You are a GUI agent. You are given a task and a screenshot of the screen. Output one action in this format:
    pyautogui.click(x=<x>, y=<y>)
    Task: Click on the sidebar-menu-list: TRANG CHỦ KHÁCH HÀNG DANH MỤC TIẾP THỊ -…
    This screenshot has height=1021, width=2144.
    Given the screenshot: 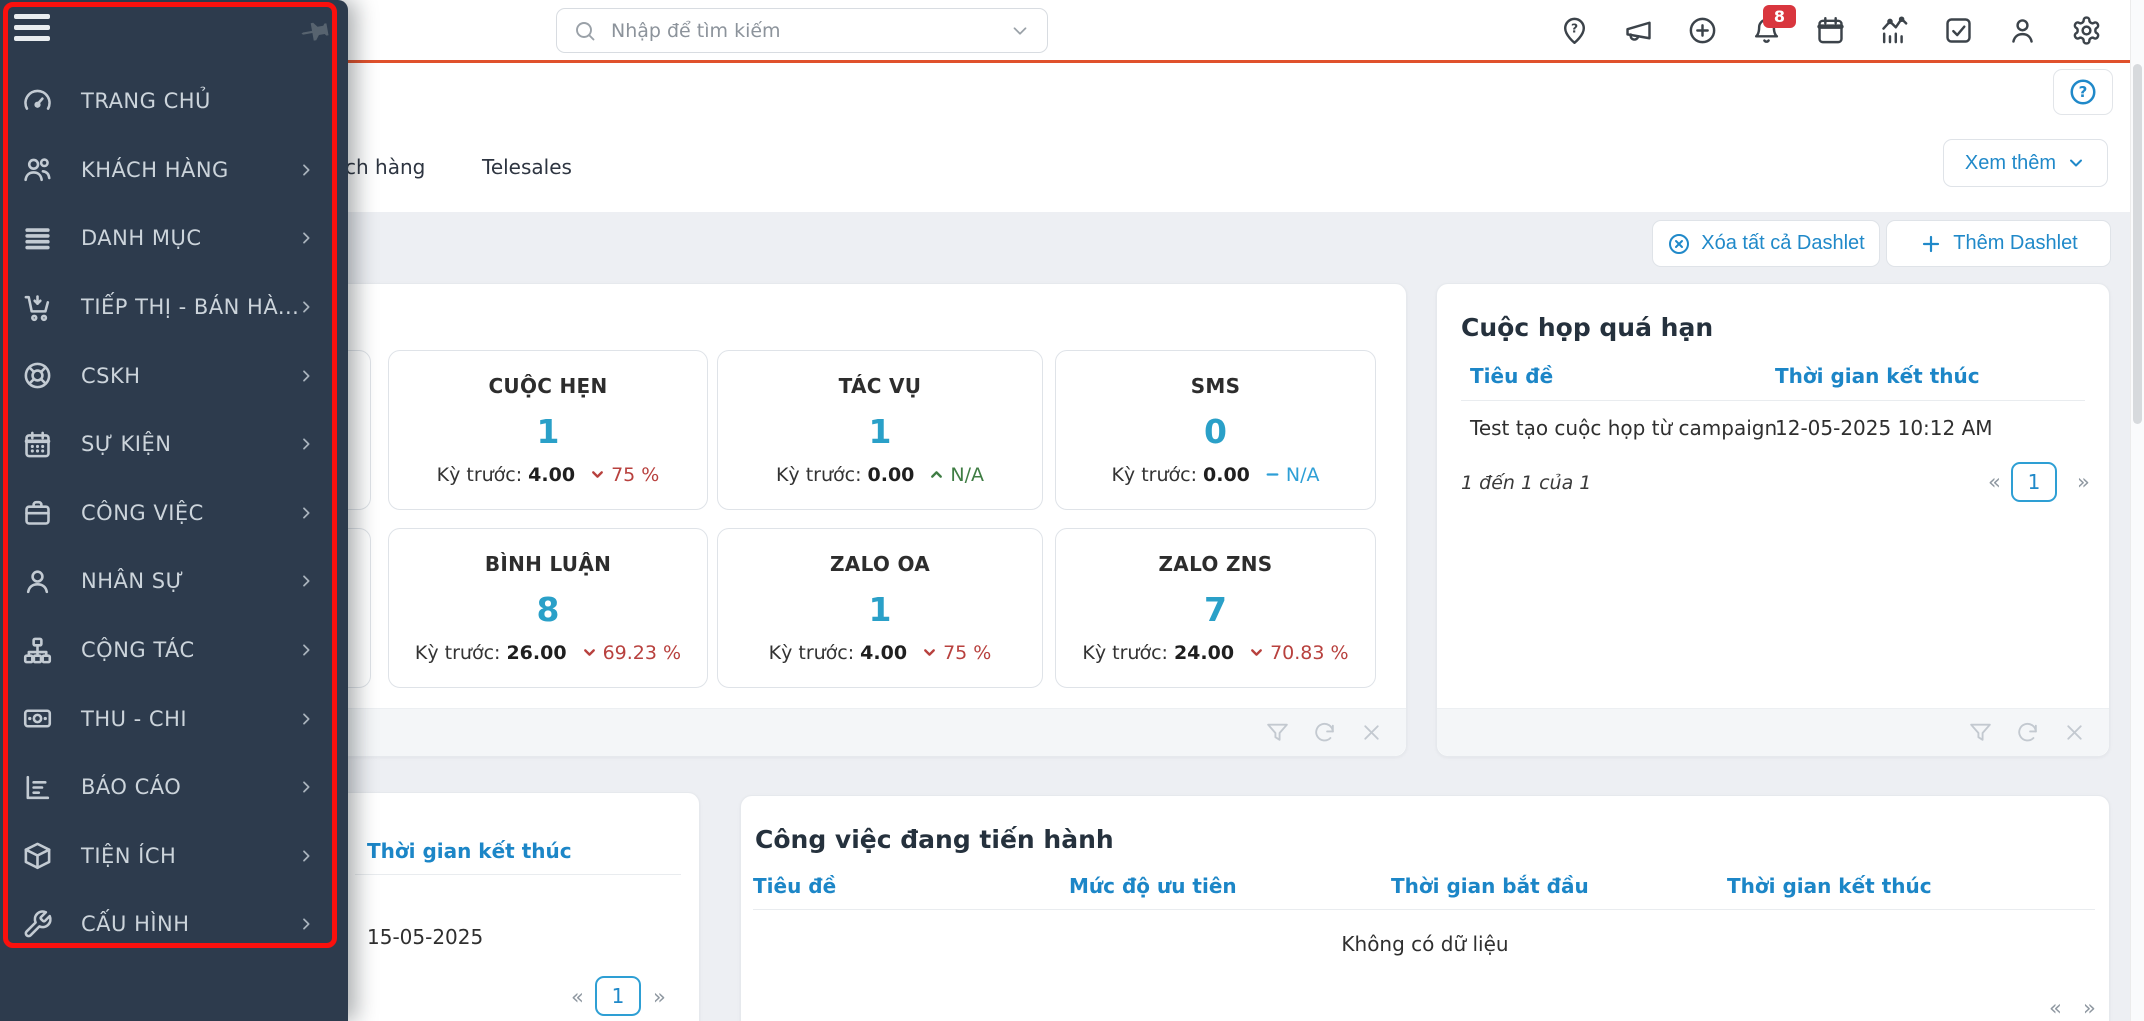 What is the action you would take?
    pyautogui.click(x=174, y=513)
    